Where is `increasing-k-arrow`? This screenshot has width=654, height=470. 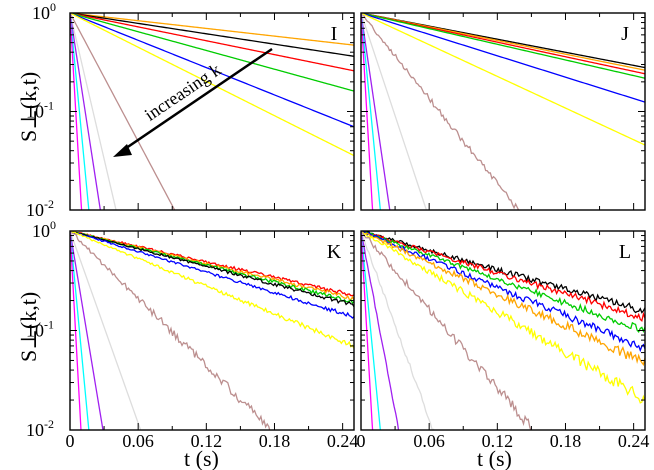 increasing-k-arrow is located at coordinates (198, 99).